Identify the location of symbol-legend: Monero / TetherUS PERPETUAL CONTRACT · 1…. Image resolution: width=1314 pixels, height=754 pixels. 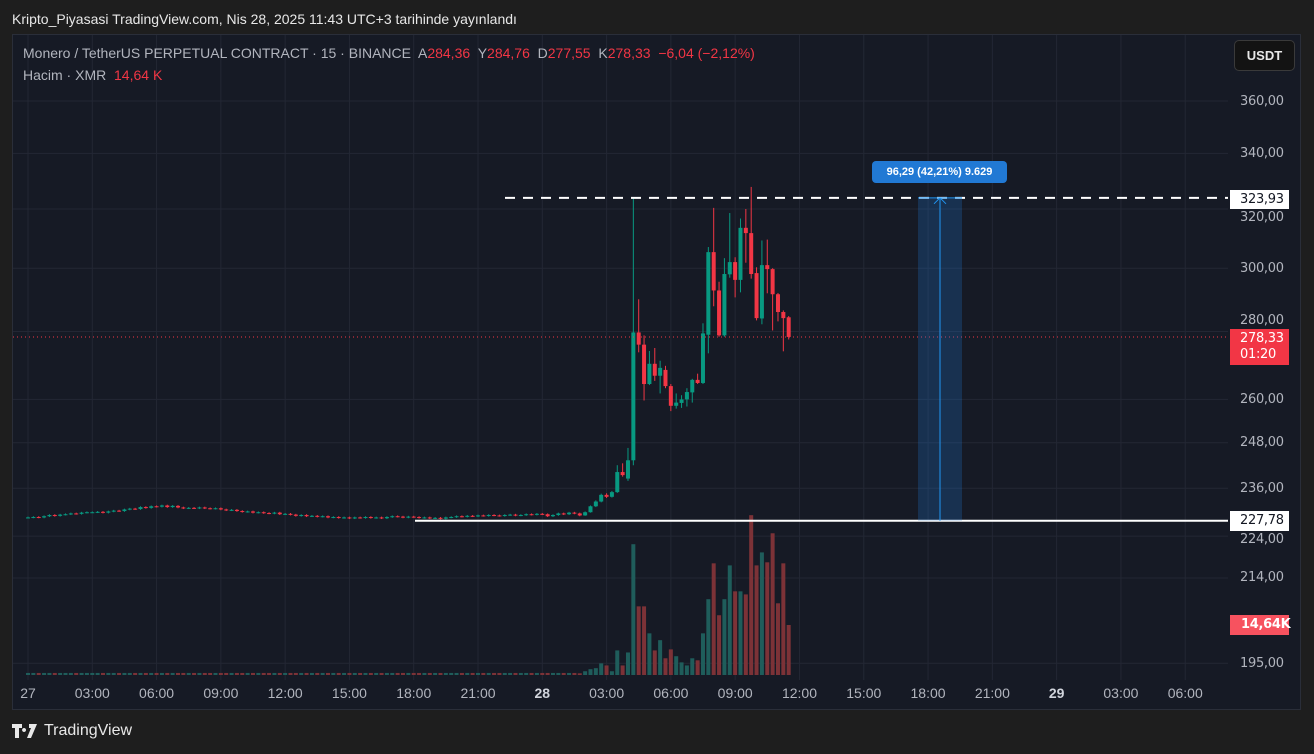
(389, 53).